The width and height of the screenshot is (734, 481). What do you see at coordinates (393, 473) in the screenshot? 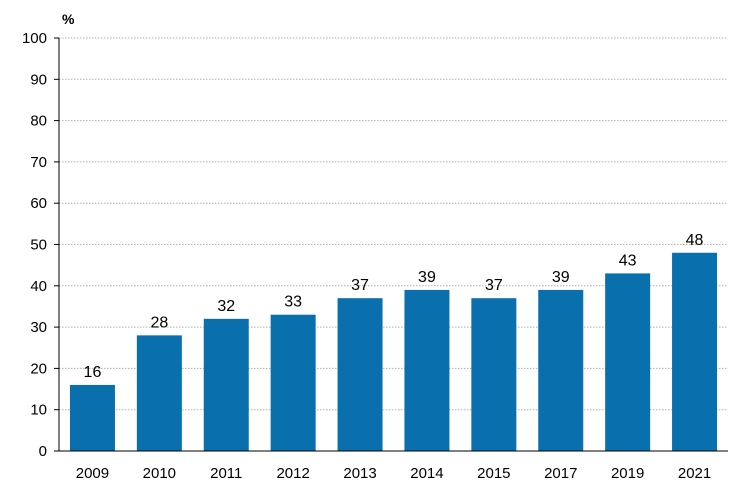
I see `x-axis-ticks: 2009 2010 2011 2012 2013 2014 2015 2017 2019 2021` at bounding box center [393, 473].